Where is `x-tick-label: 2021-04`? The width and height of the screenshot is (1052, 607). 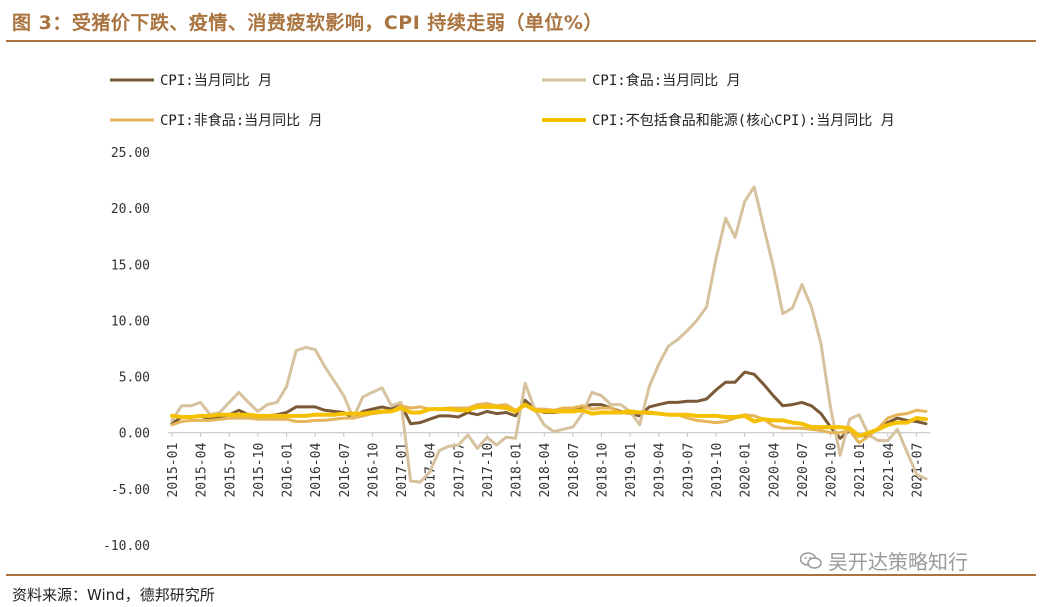
x-tick-label: 2021-04 is located at coordinates (889, 470).